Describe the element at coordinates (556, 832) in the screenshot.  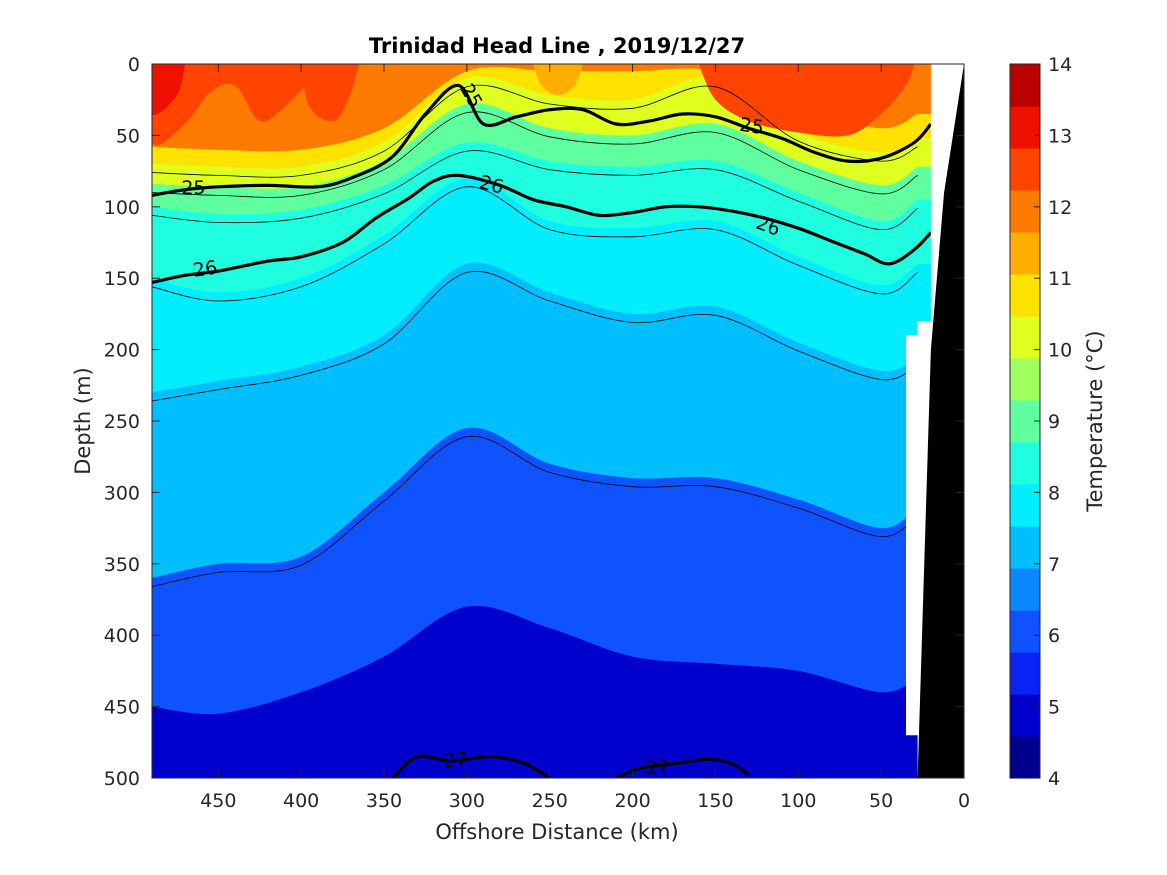
I see `x-axis-label: Offshore Distance (km)` at that location.